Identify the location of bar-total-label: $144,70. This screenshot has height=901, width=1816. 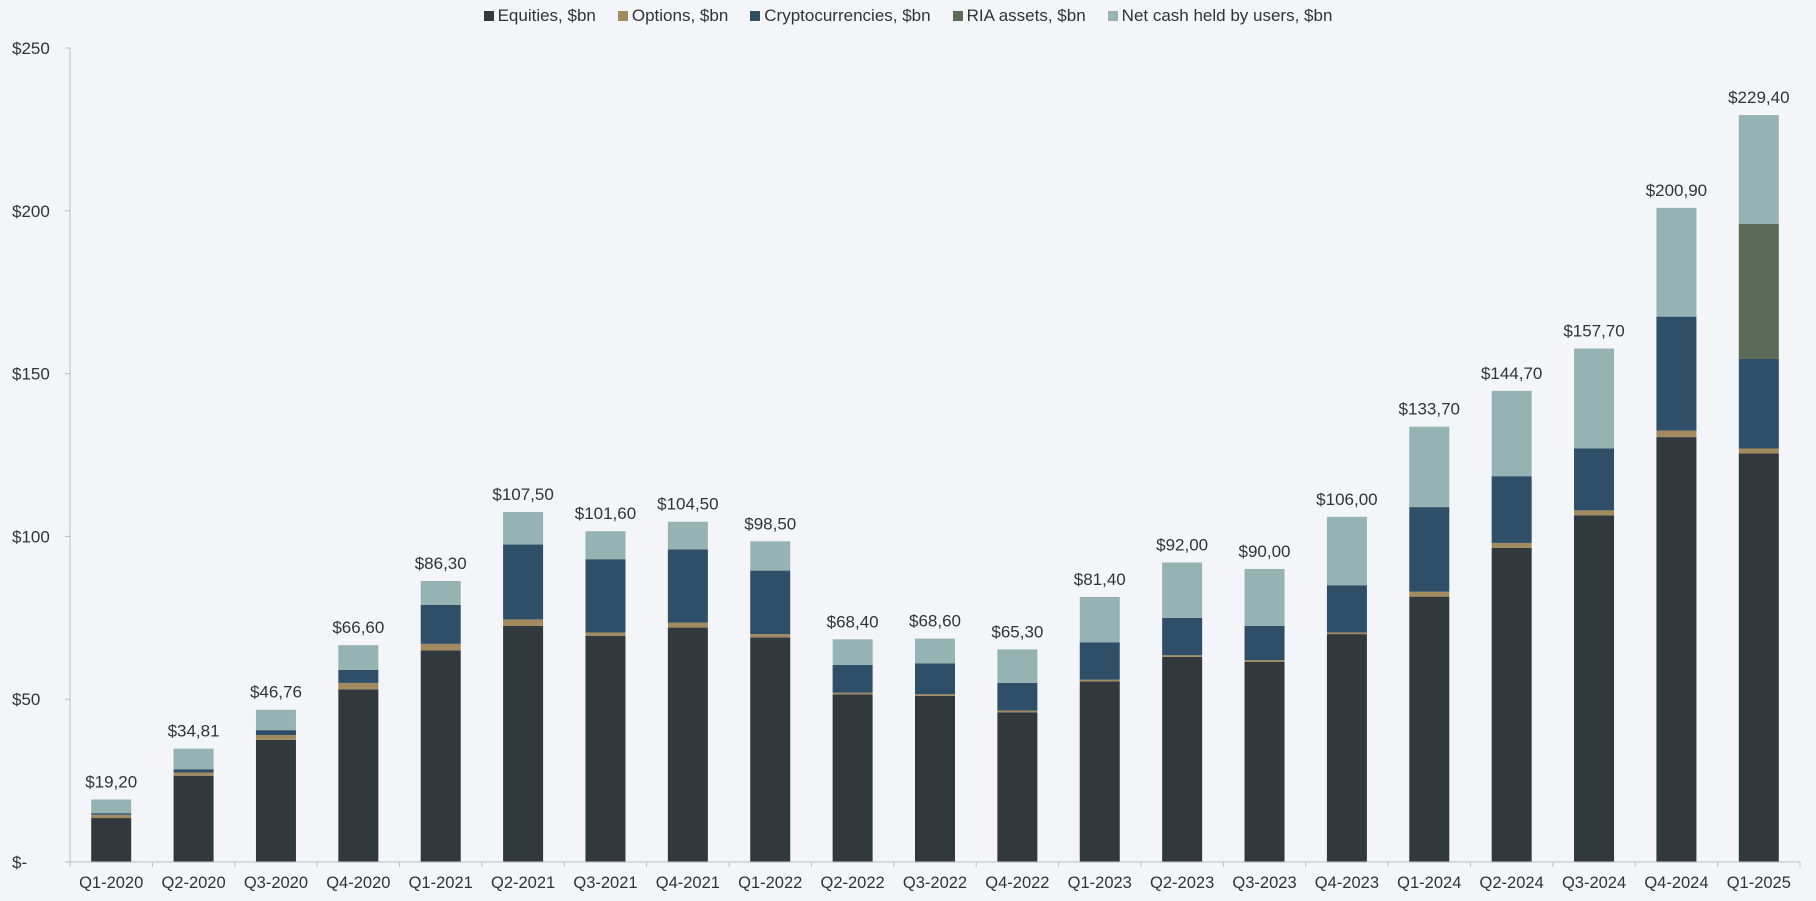
(1511, 373).